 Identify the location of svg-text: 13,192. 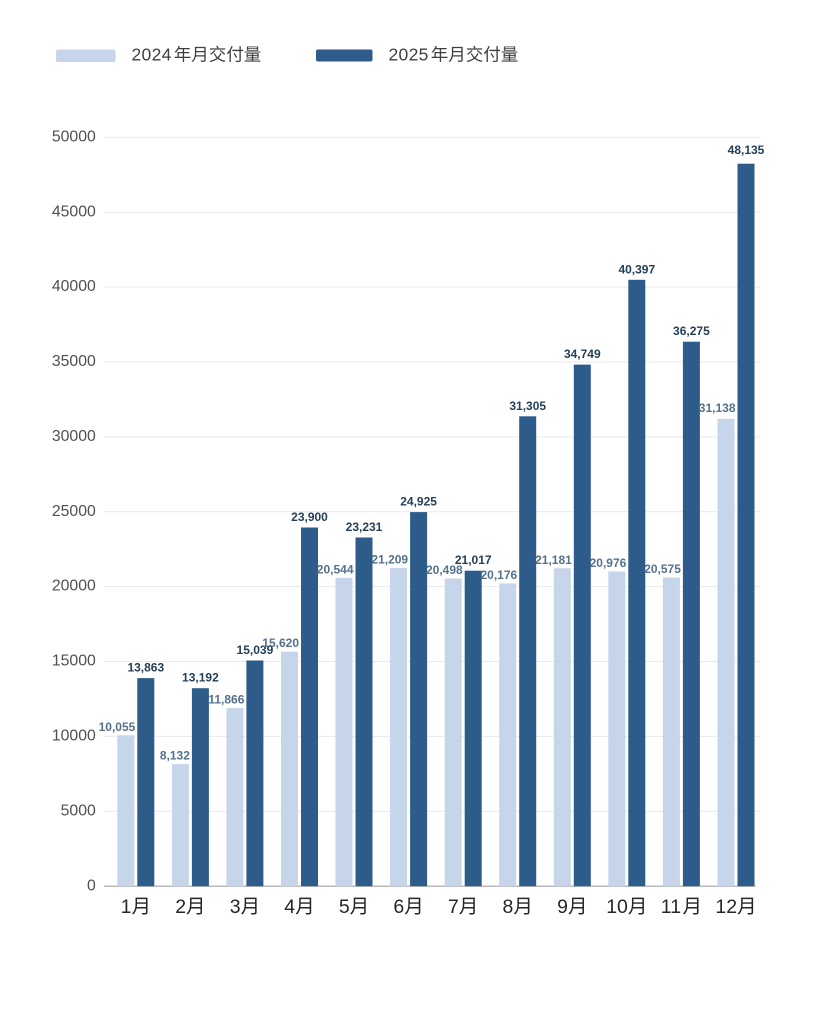
(200, 678).